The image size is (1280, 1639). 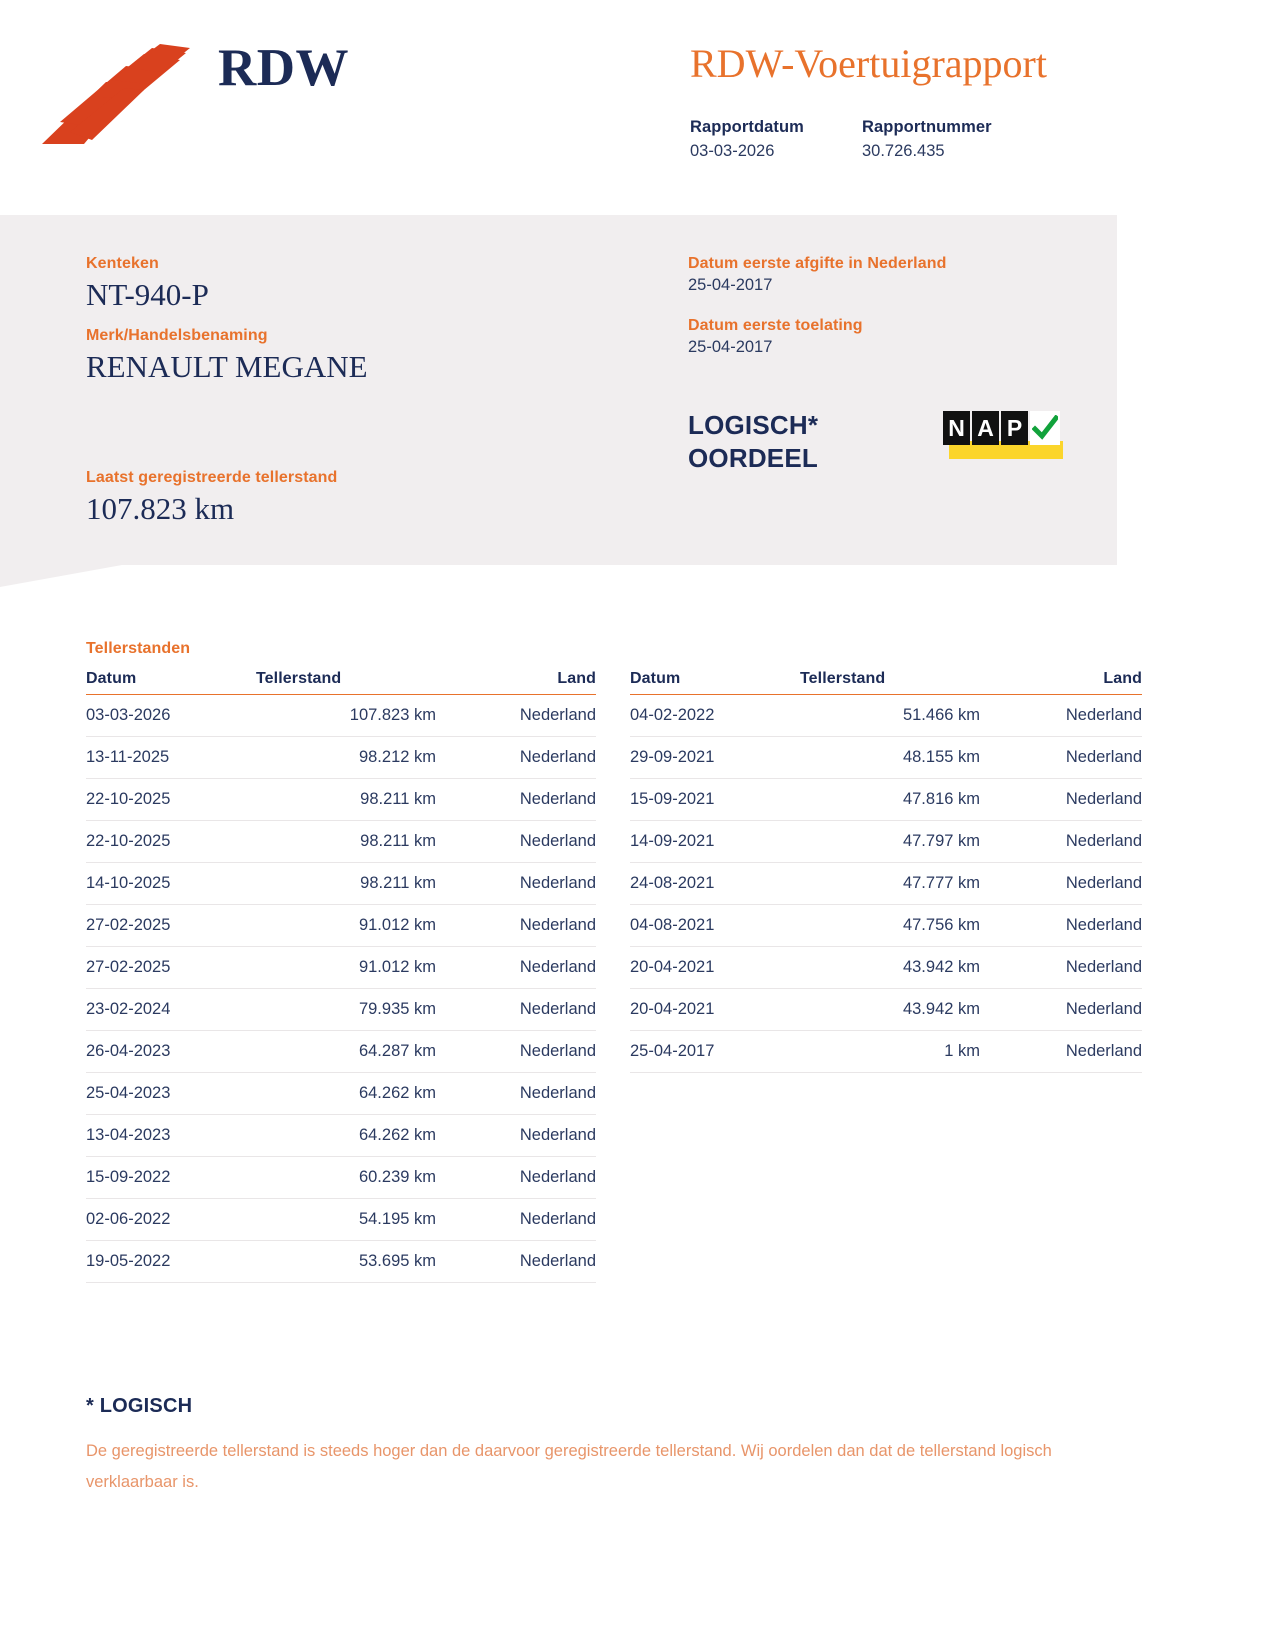 What do you see at coordinates (886, 757) in the screenshot?
I see `table-row: 29-09-2021 48.155 km Nederland` at bounding box center [886, 757].